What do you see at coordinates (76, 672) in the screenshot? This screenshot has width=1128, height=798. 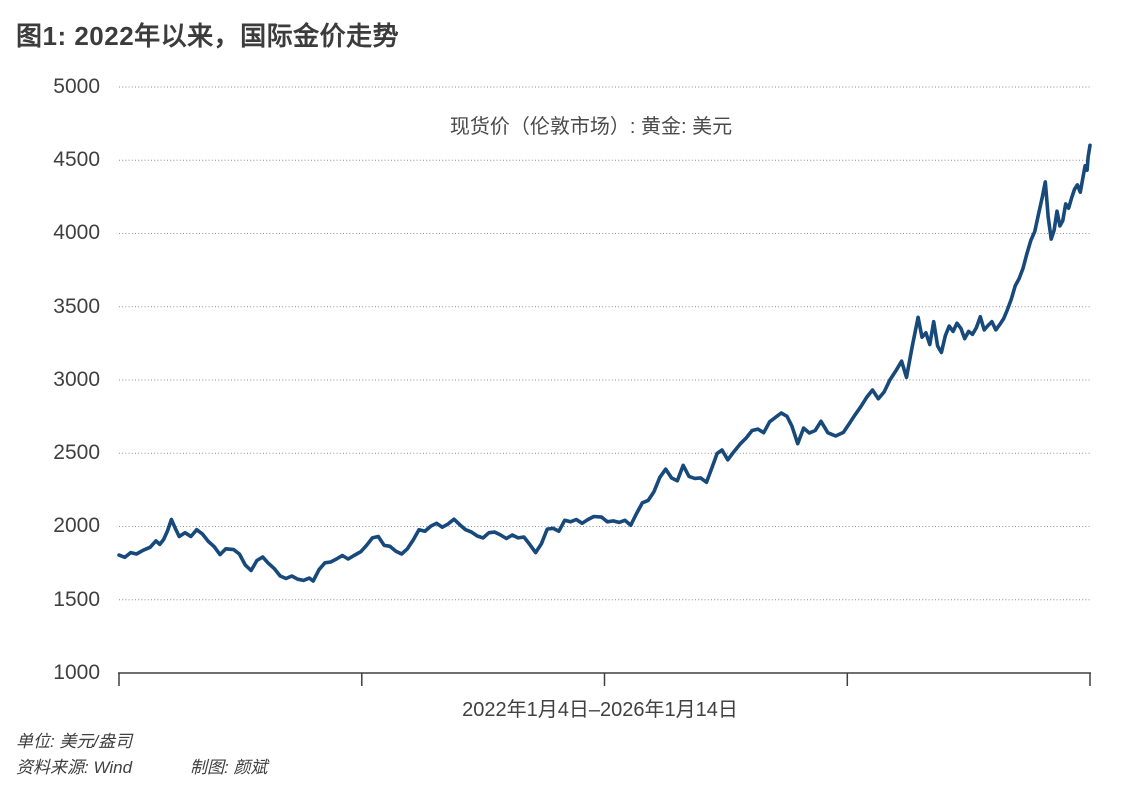 I see `y-axis-tick-label: 1000` at bounding box center [76, 672].